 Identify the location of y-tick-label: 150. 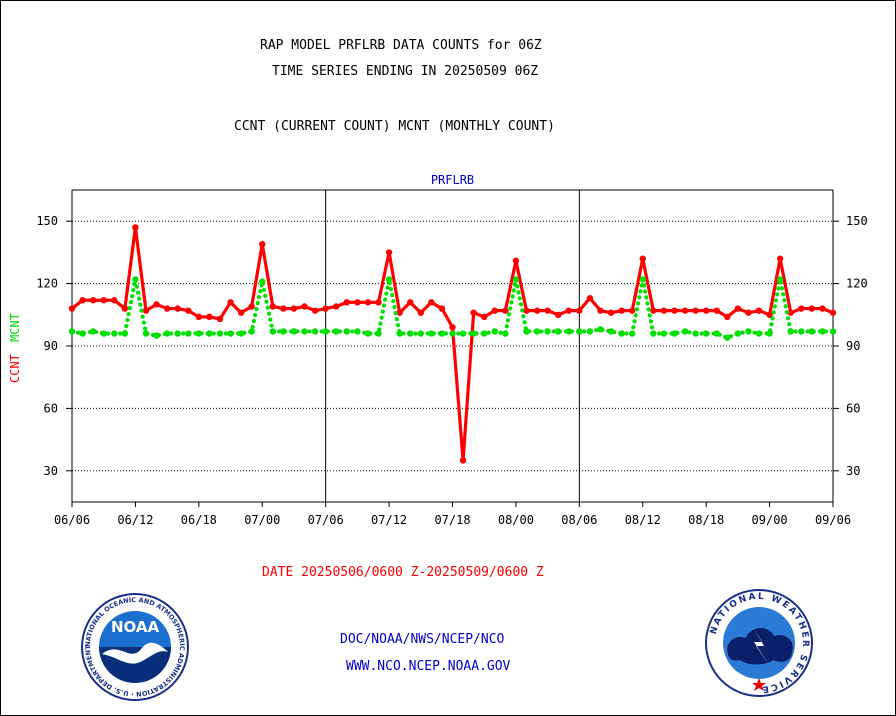
(47, 221).